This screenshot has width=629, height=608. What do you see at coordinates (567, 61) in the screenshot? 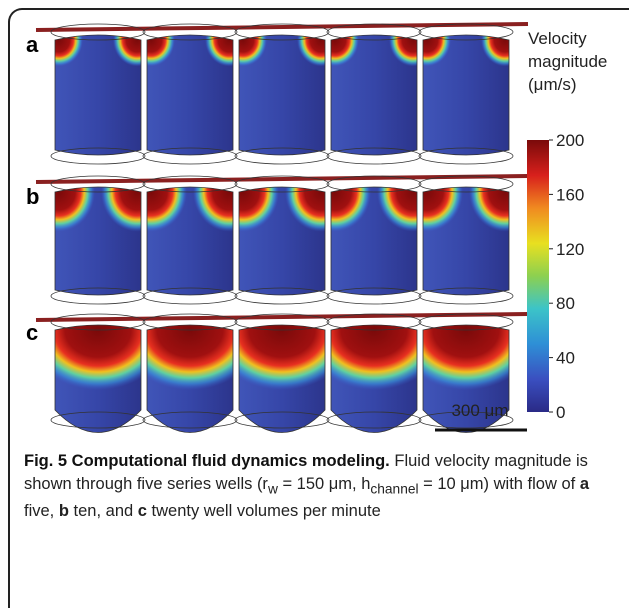
I see `colorbar-title: magnitude` at bounding box center [567, 61].